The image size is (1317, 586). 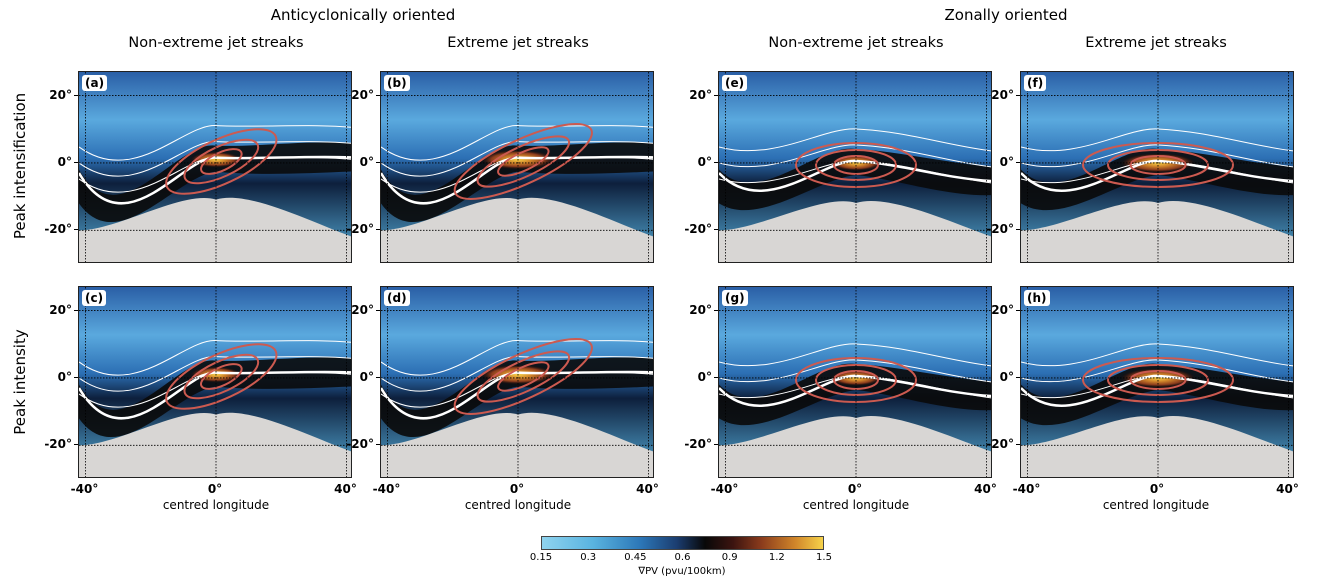 What do you see at coordinates (682, 543) in the screenshot?
I see `colorbar` at bounding box center [682, 543].